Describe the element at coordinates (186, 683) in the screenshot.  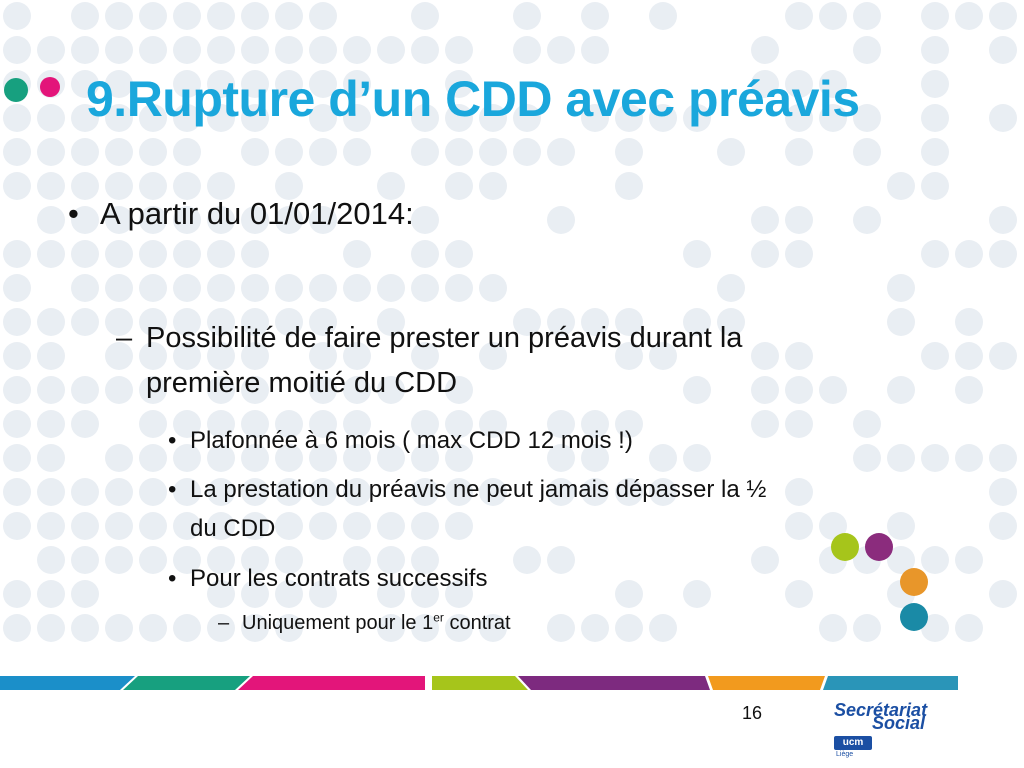
I see `stripe-green` at that location.